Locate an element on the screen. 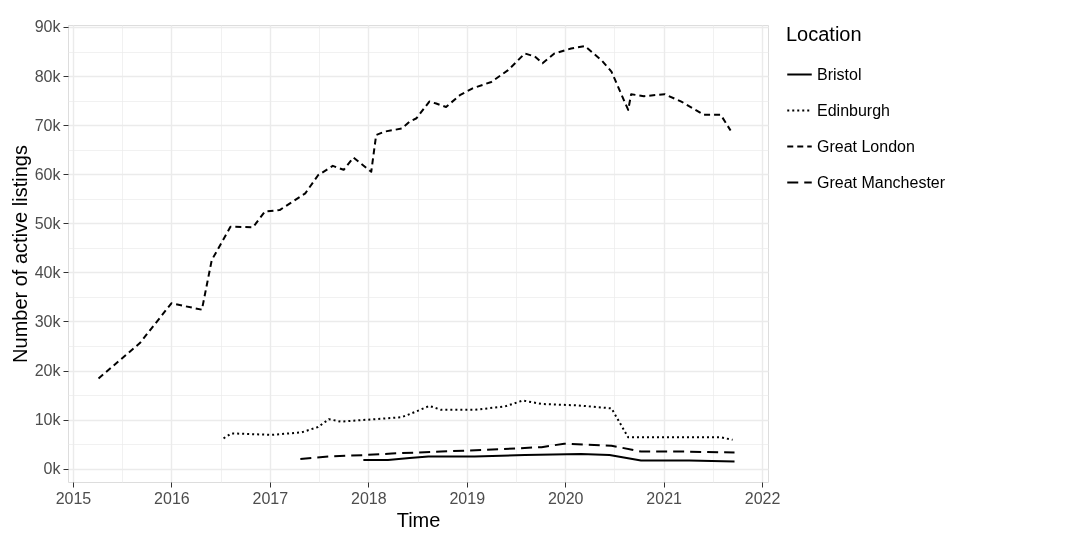  y-tick-label: 10k is located at coordinates (48, 420).